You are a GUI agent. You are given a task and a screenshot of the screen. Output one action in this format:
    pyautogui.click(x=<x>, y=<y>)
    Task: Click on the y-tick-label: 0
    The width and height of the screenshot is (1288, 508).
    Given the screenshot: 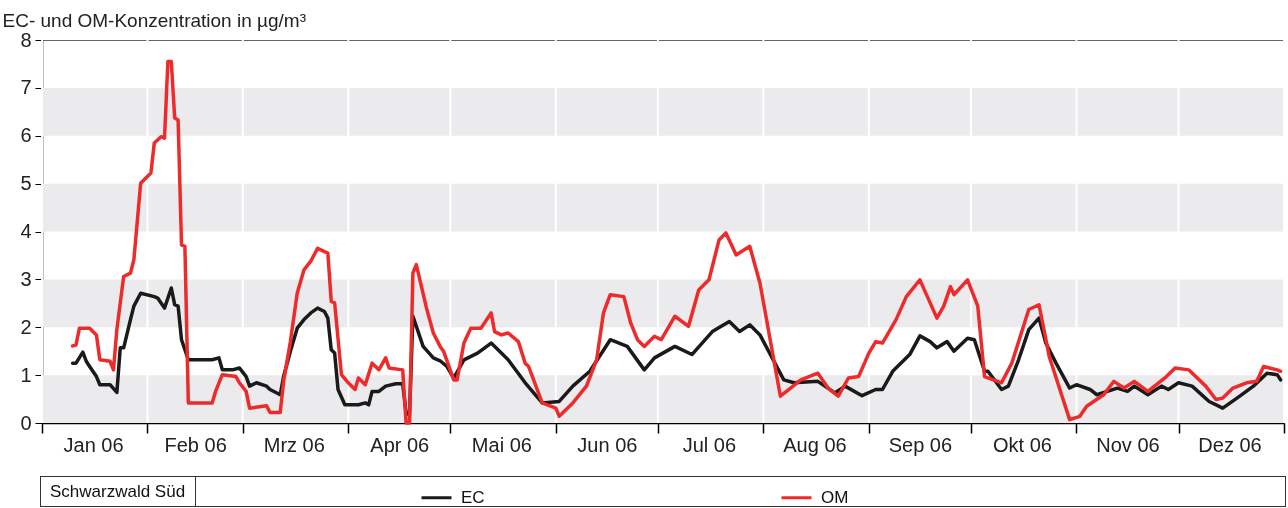 What is the action you would take?
    pyautogui.click(x=26, y=422)
    